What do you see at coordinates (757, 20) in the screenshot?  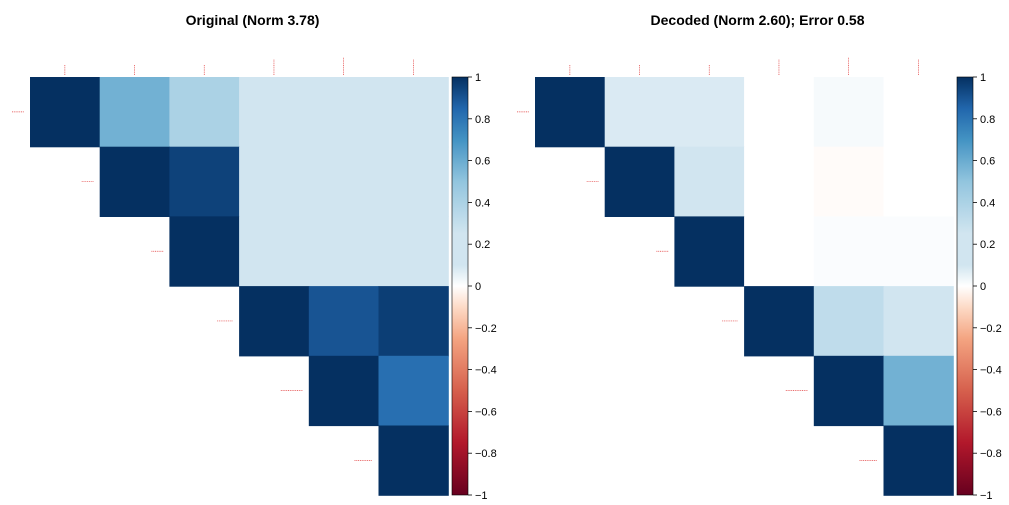 I see `right-chart-title: Decoded (Norm 2.60); Error 0.58` at bounding box center [757, 20].